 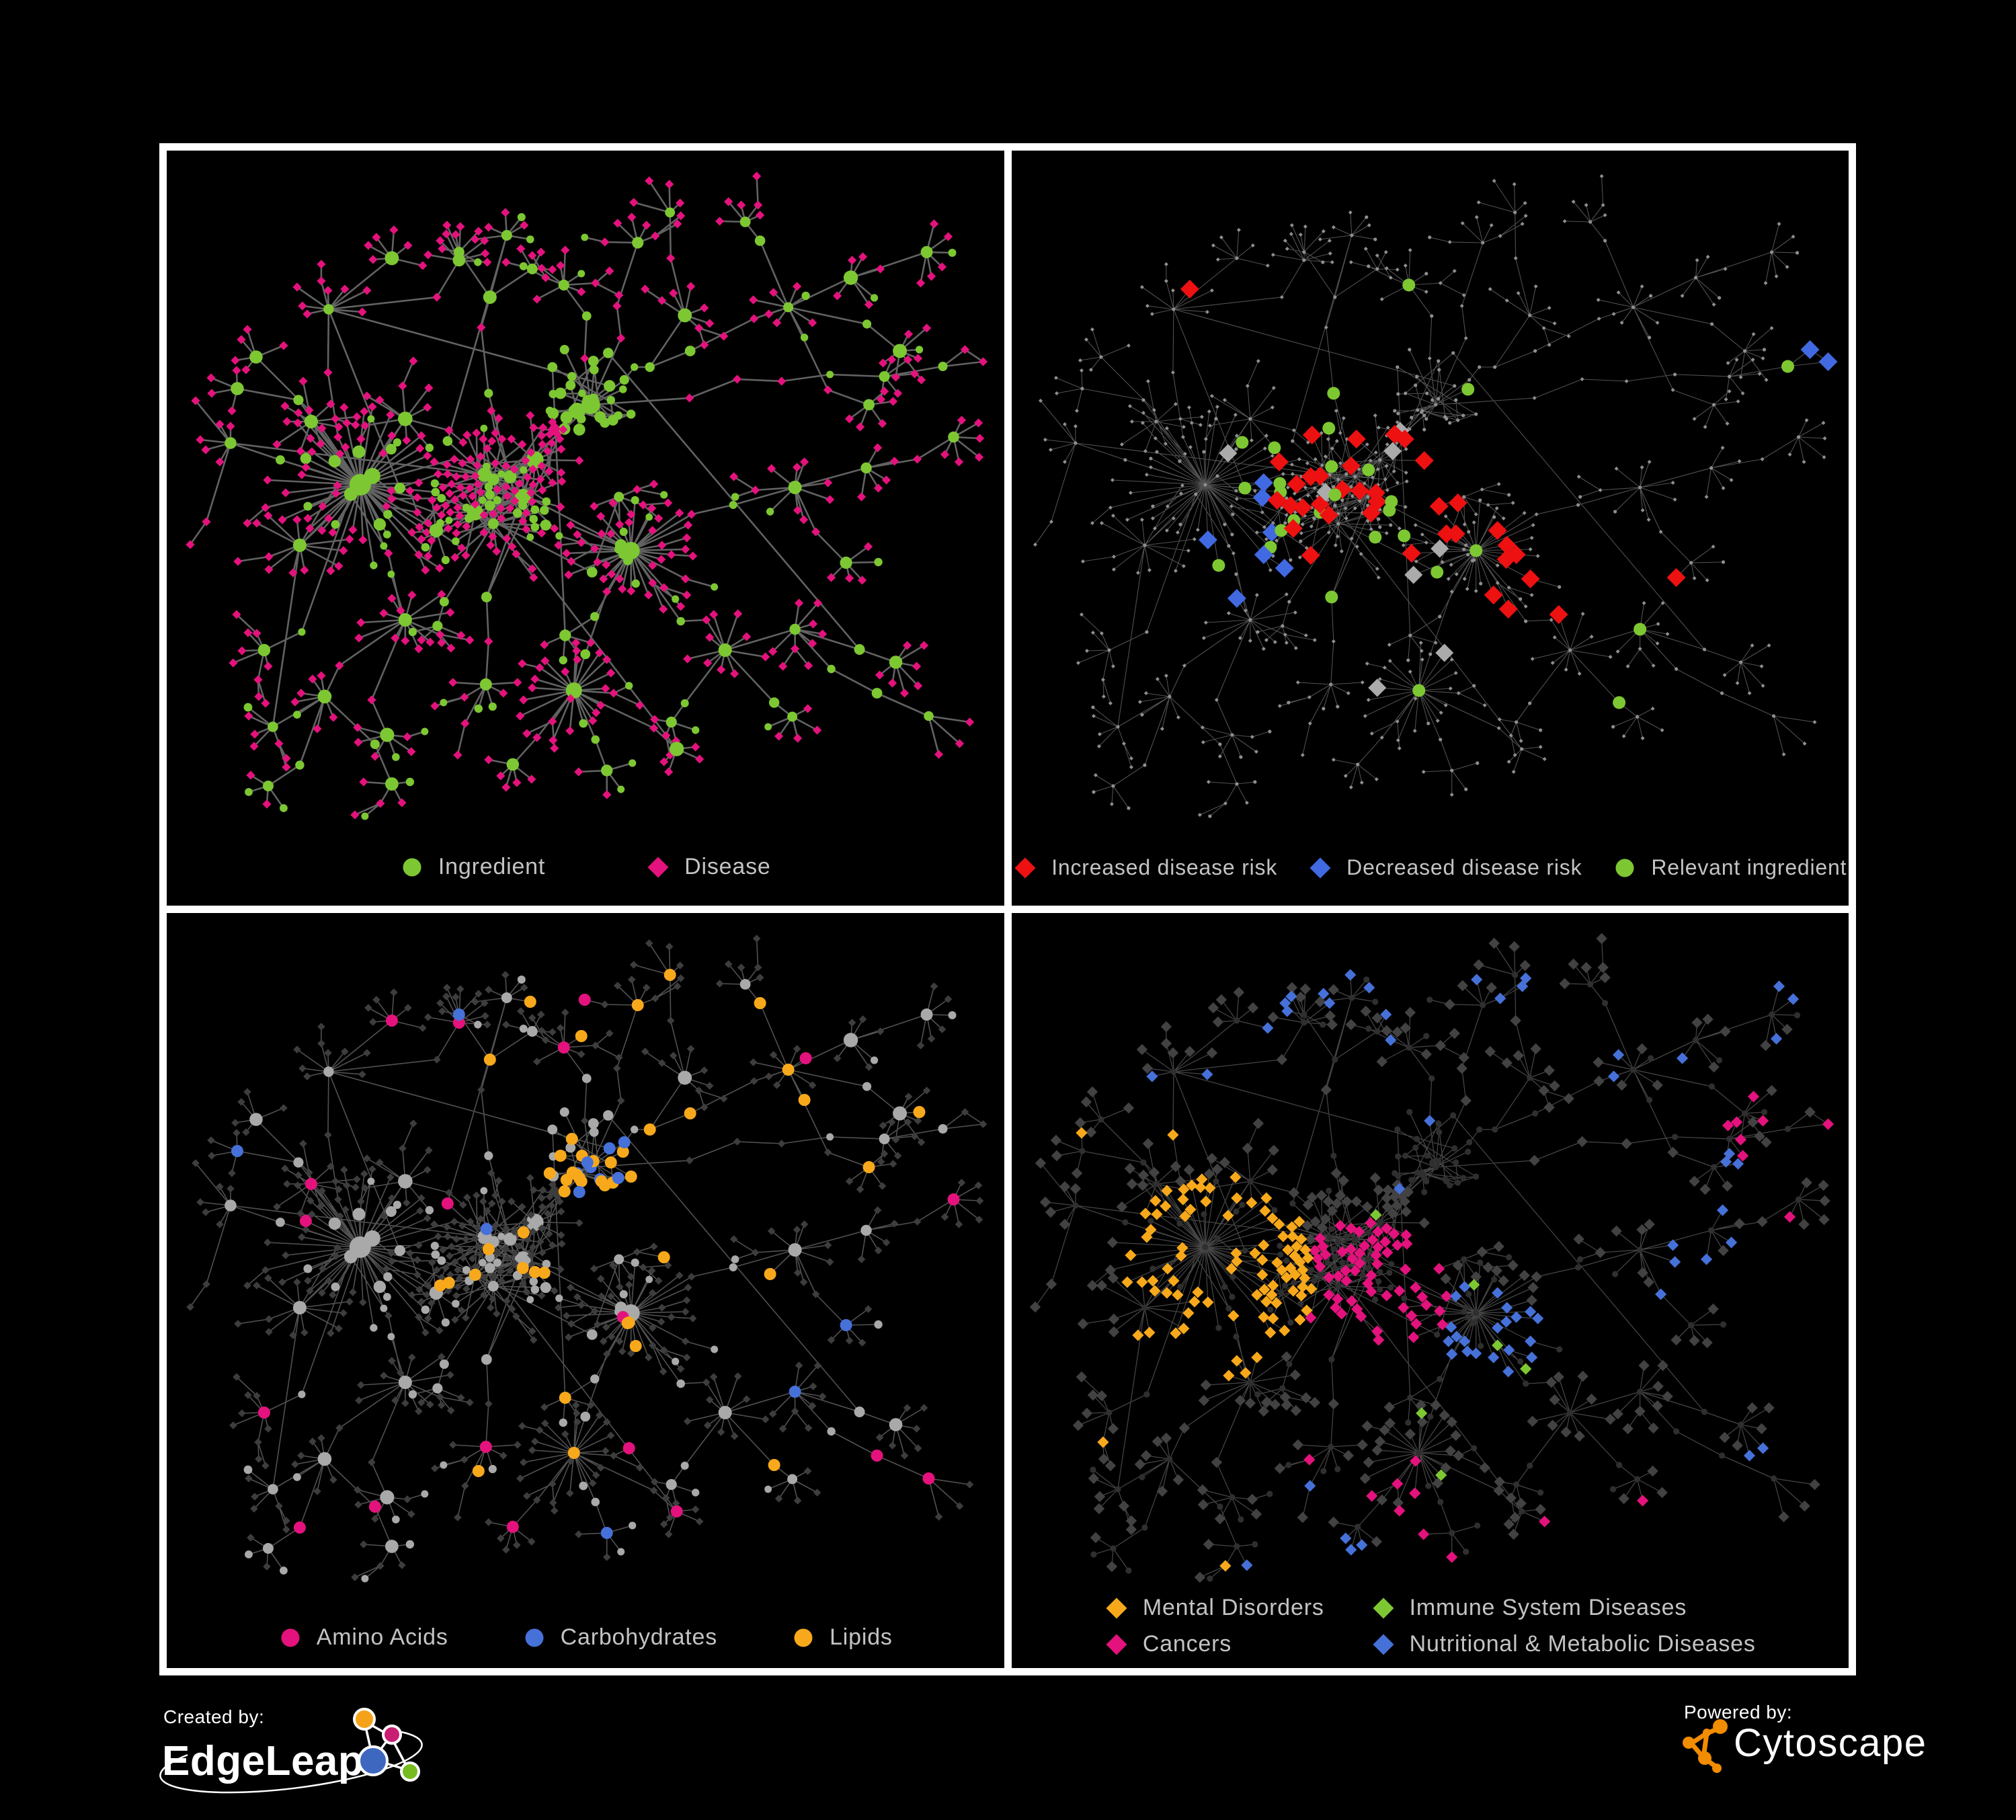 I want to click on circle-marker-icon, so click(x=1624, y=868).